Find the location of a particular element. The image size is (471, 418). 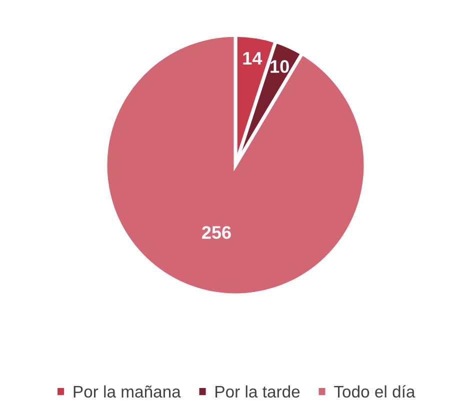

data-label: 10 is located at coordinates (279, 66).